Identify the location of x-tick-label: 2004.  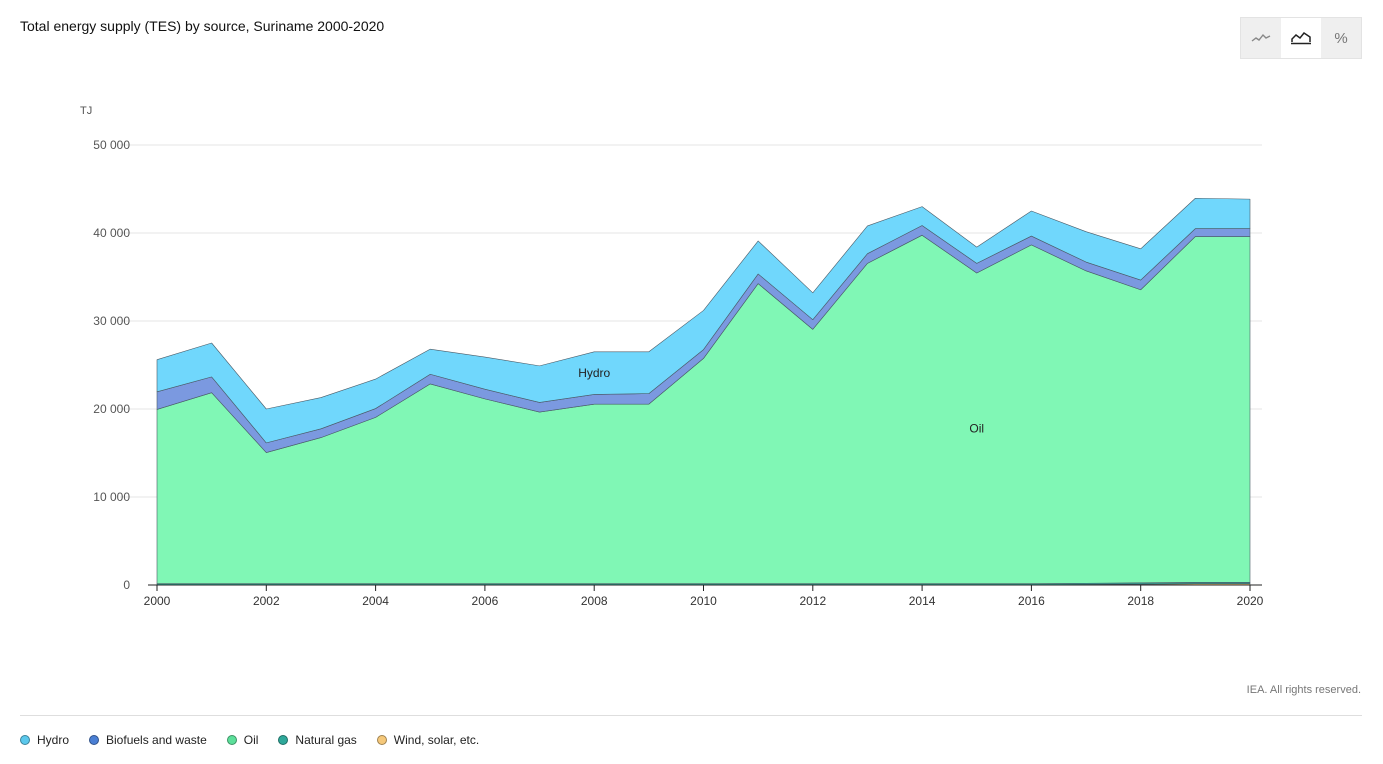
(375, 601).